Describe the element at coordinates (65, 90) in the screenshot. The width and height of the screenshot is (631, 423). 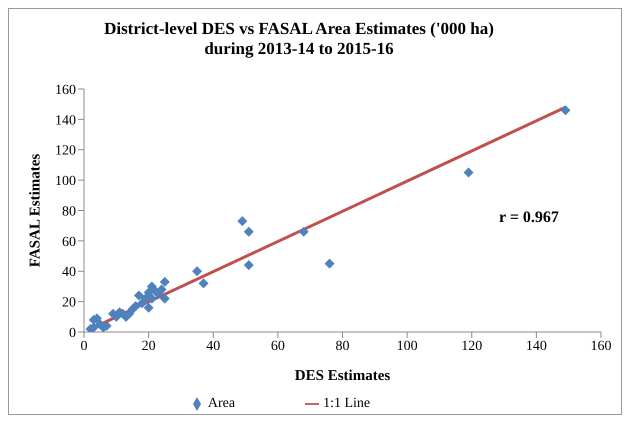
I see `y-tick-label: 160` at that location.